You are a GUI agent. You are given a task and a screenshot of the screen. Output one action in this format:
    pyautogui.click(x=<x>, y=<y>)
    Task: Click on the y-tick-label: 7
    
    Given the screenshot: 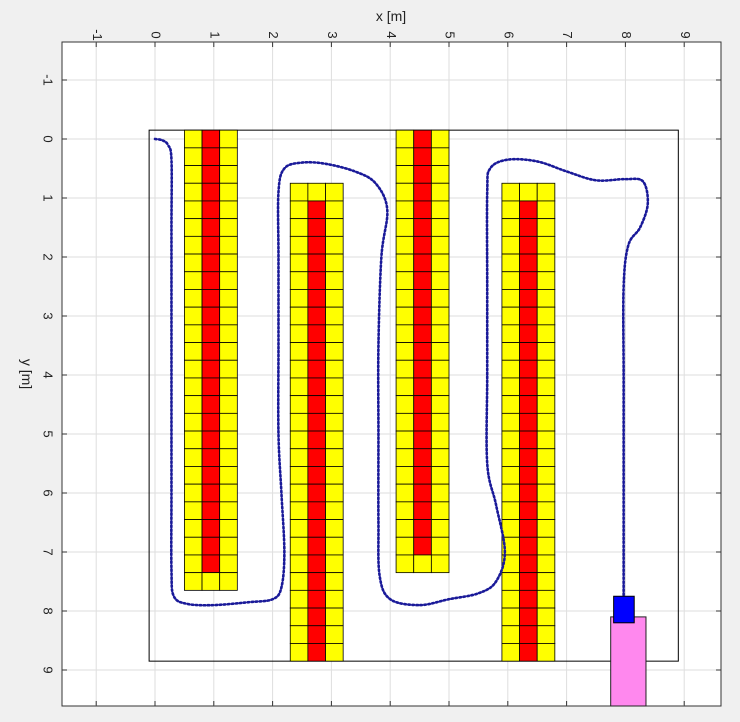 What is the action you would take?
    pyautogui.click(x=48, y=551)
    